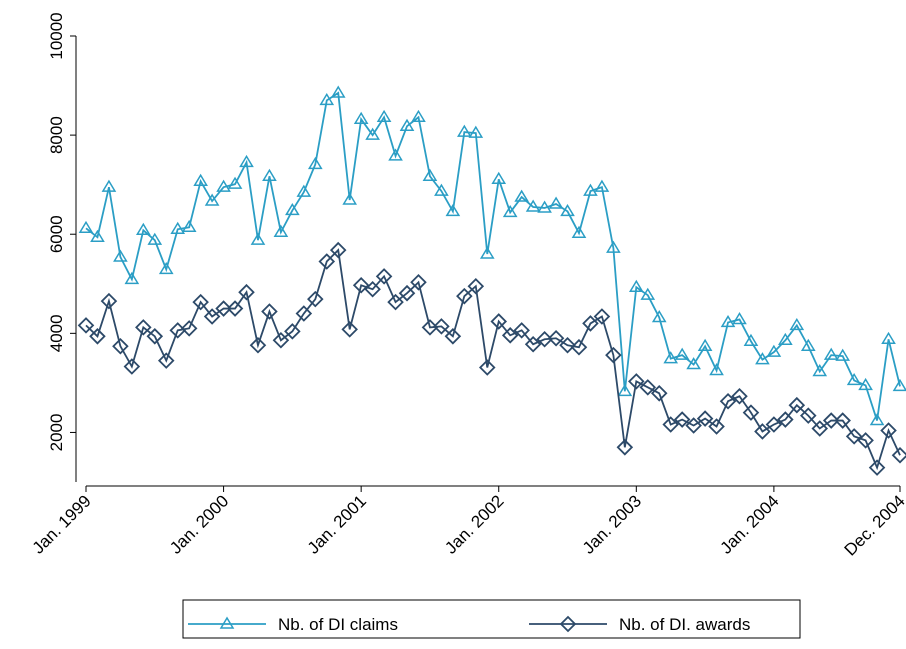  Describe the element at coordinates (474, 524) in the screenshot. I see `x-tick-label: Jan. 2002` at that location.